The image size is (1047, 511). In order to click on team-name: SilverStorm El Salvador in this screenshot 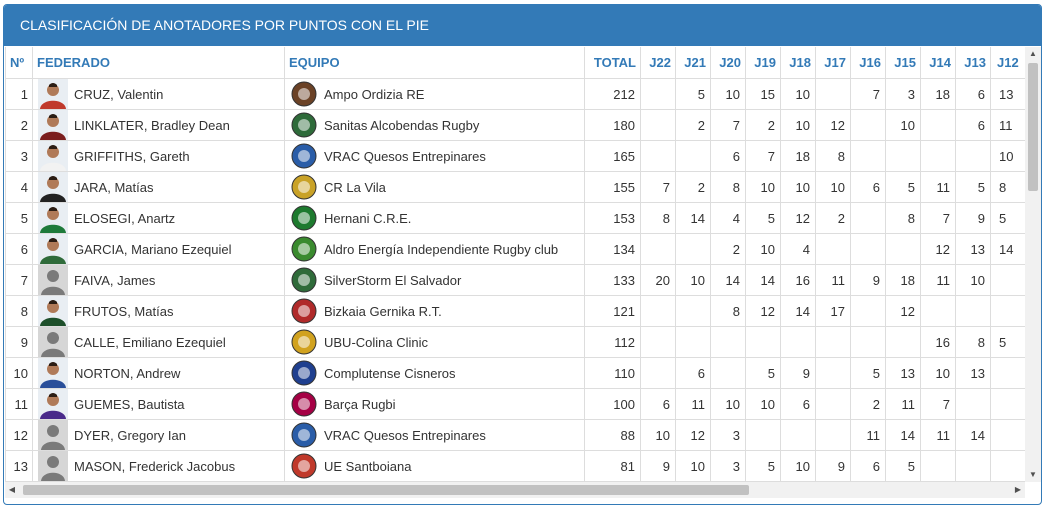, I will do `click(393, 280)`.